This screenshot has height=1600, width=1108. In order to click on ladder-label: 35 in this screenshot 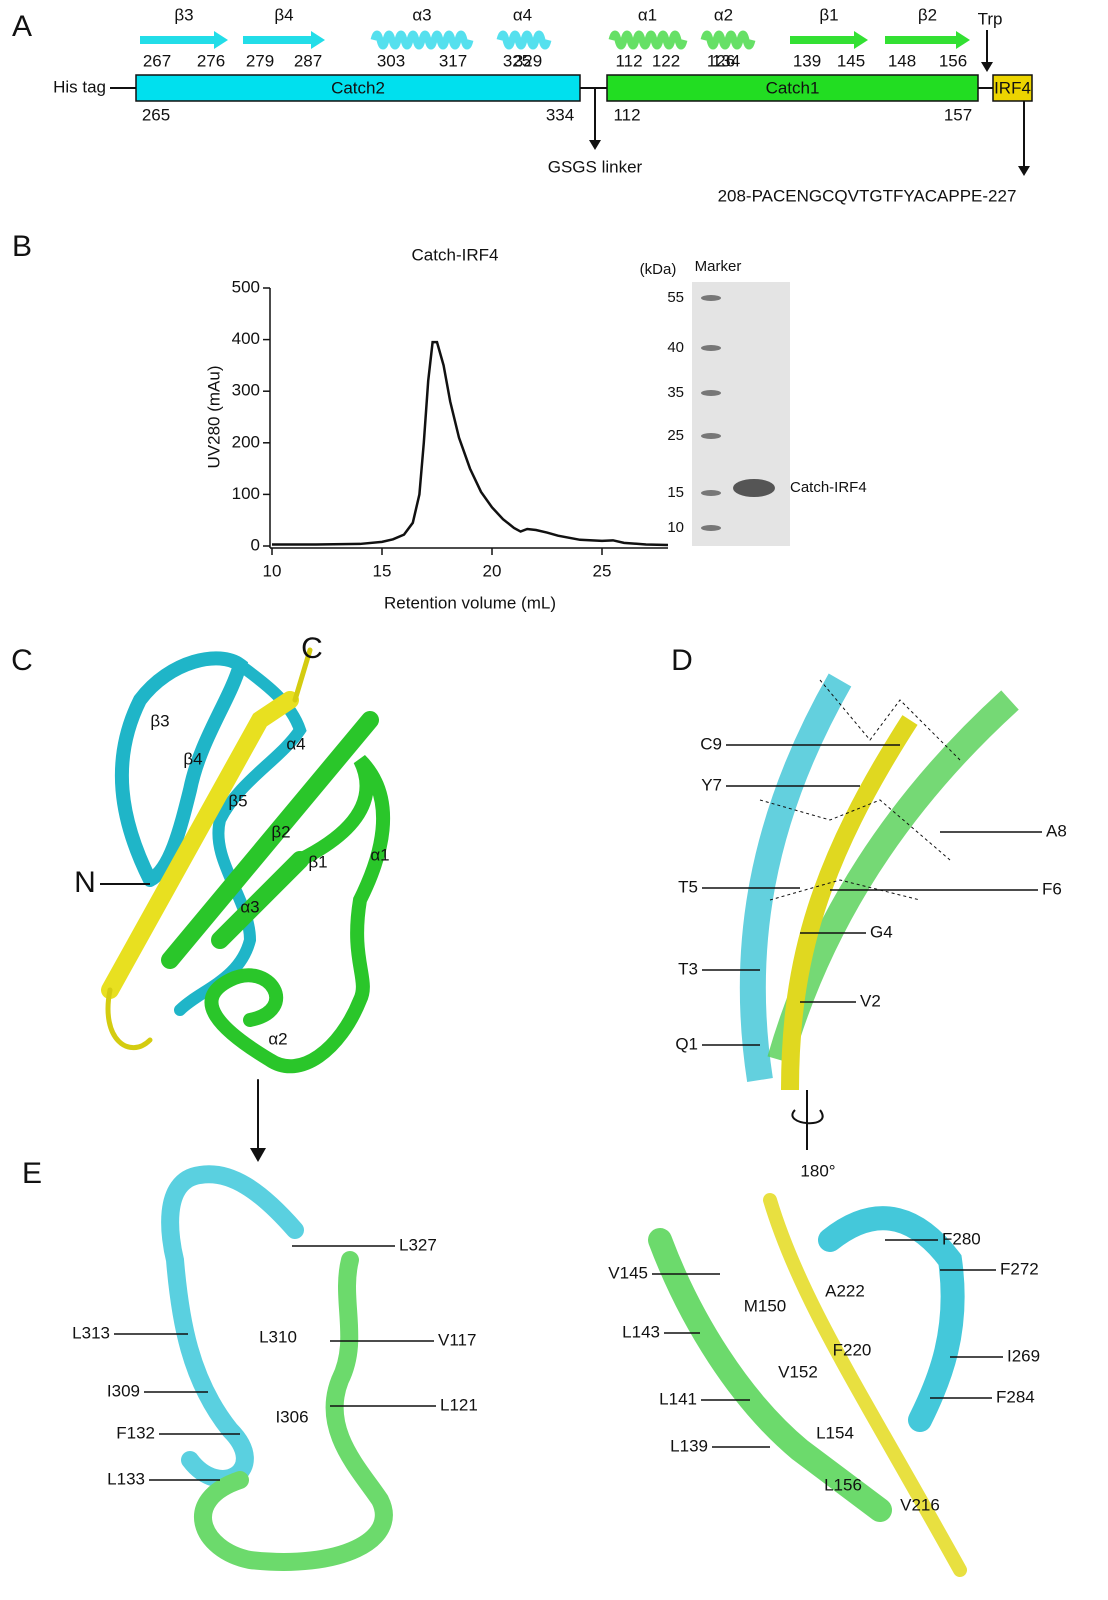, I will do `click(675, 392)`.